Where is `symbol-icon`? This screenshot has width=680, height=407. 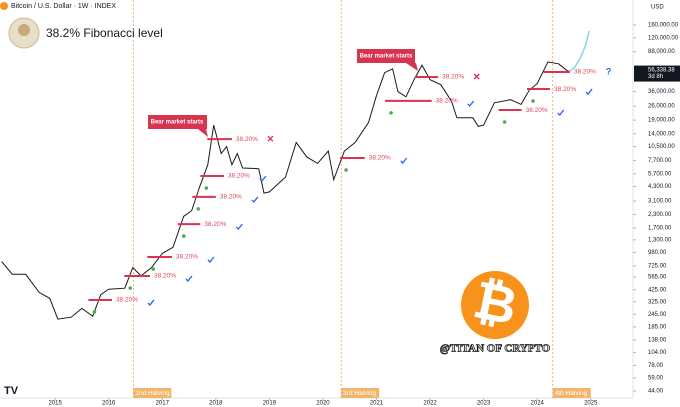
symbol-icon is located at coordinates (4, 6).